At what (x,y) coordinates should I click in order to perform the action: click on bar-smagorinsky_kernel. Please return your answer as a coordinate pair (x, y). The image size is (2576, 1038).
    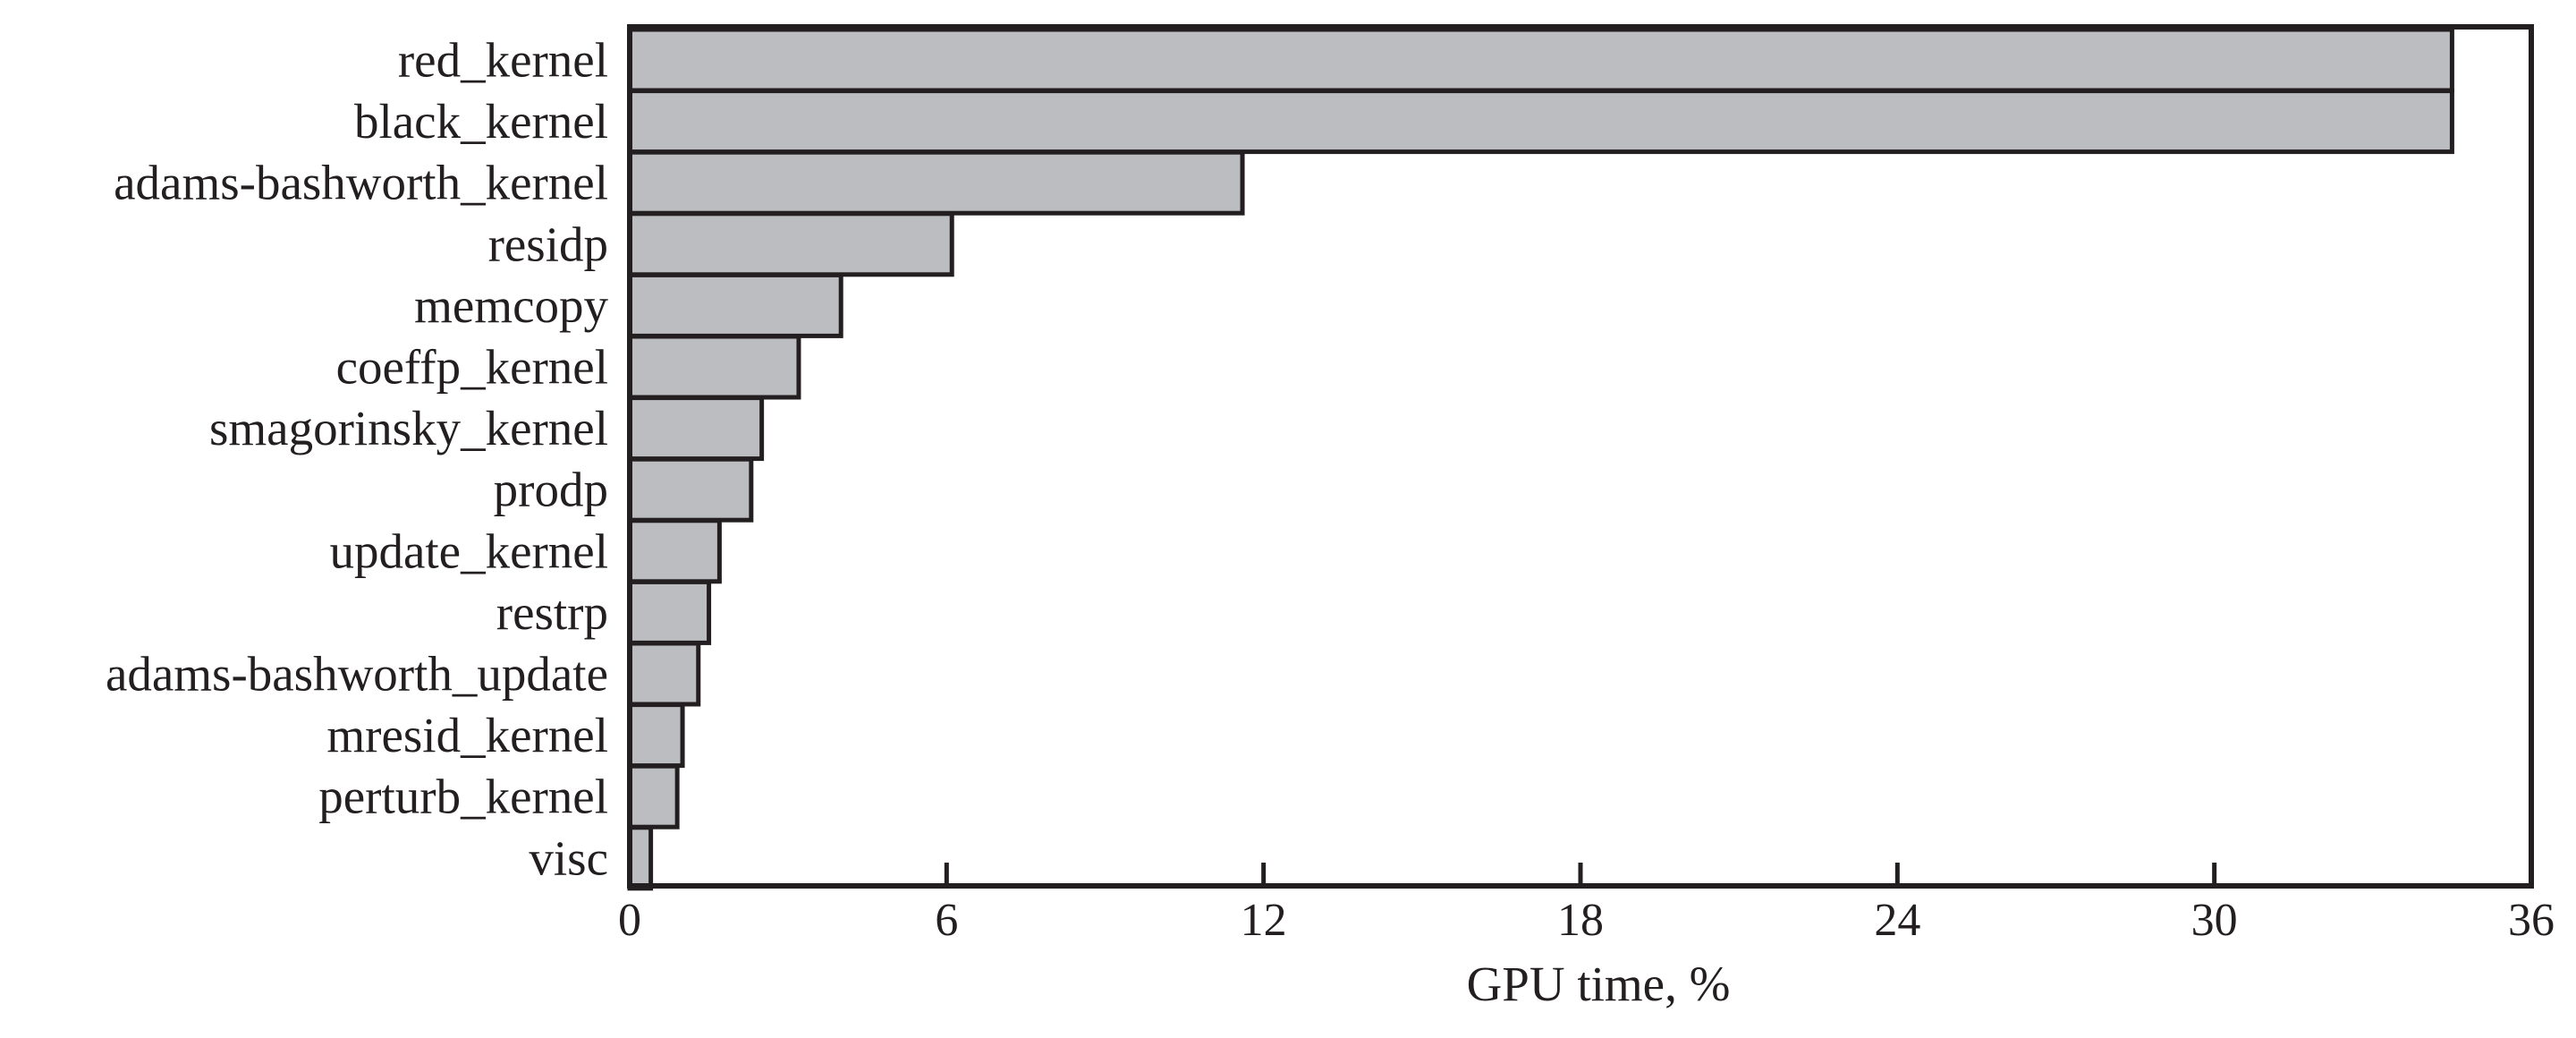
    Looking at the image, I should click on (696, 429).